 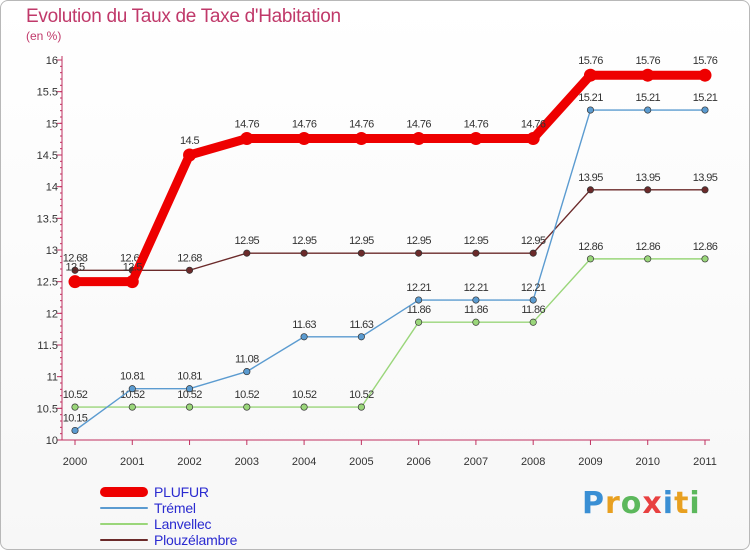 I want to click on series-line-plouz-lambre, so click(x=390, y=230).